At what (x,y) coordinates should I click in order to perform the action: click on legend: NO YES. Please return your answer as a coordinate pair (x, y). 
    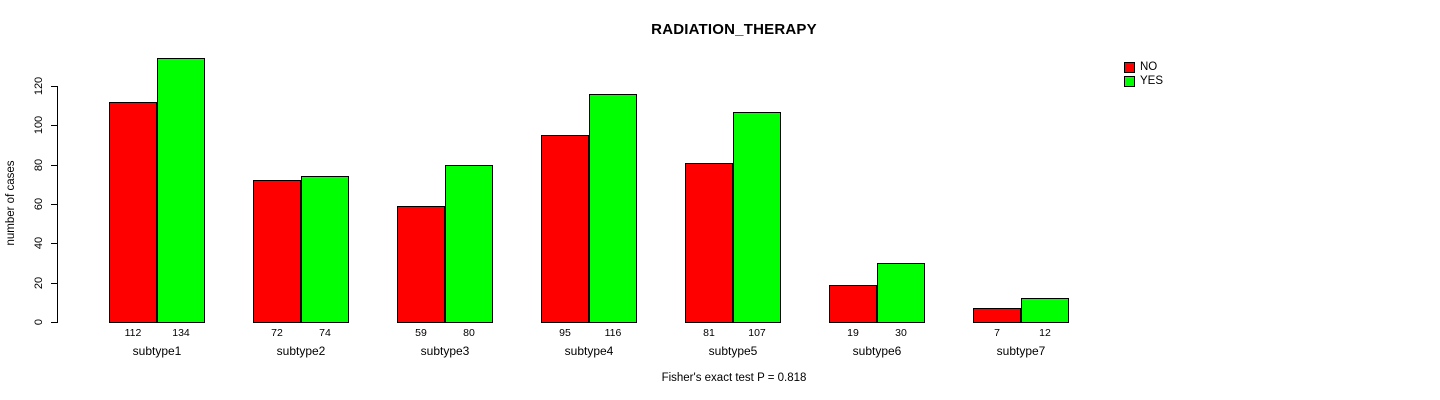
    Looking at the image, I should click on (1143, 75).